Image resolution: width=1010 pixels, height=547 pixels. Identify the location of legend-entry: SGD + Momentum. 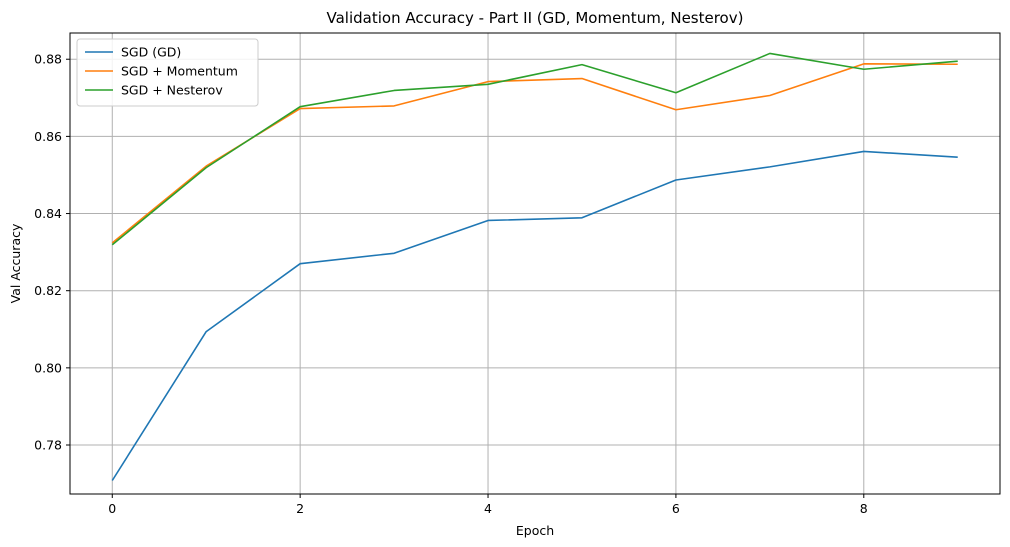
(179, 71).